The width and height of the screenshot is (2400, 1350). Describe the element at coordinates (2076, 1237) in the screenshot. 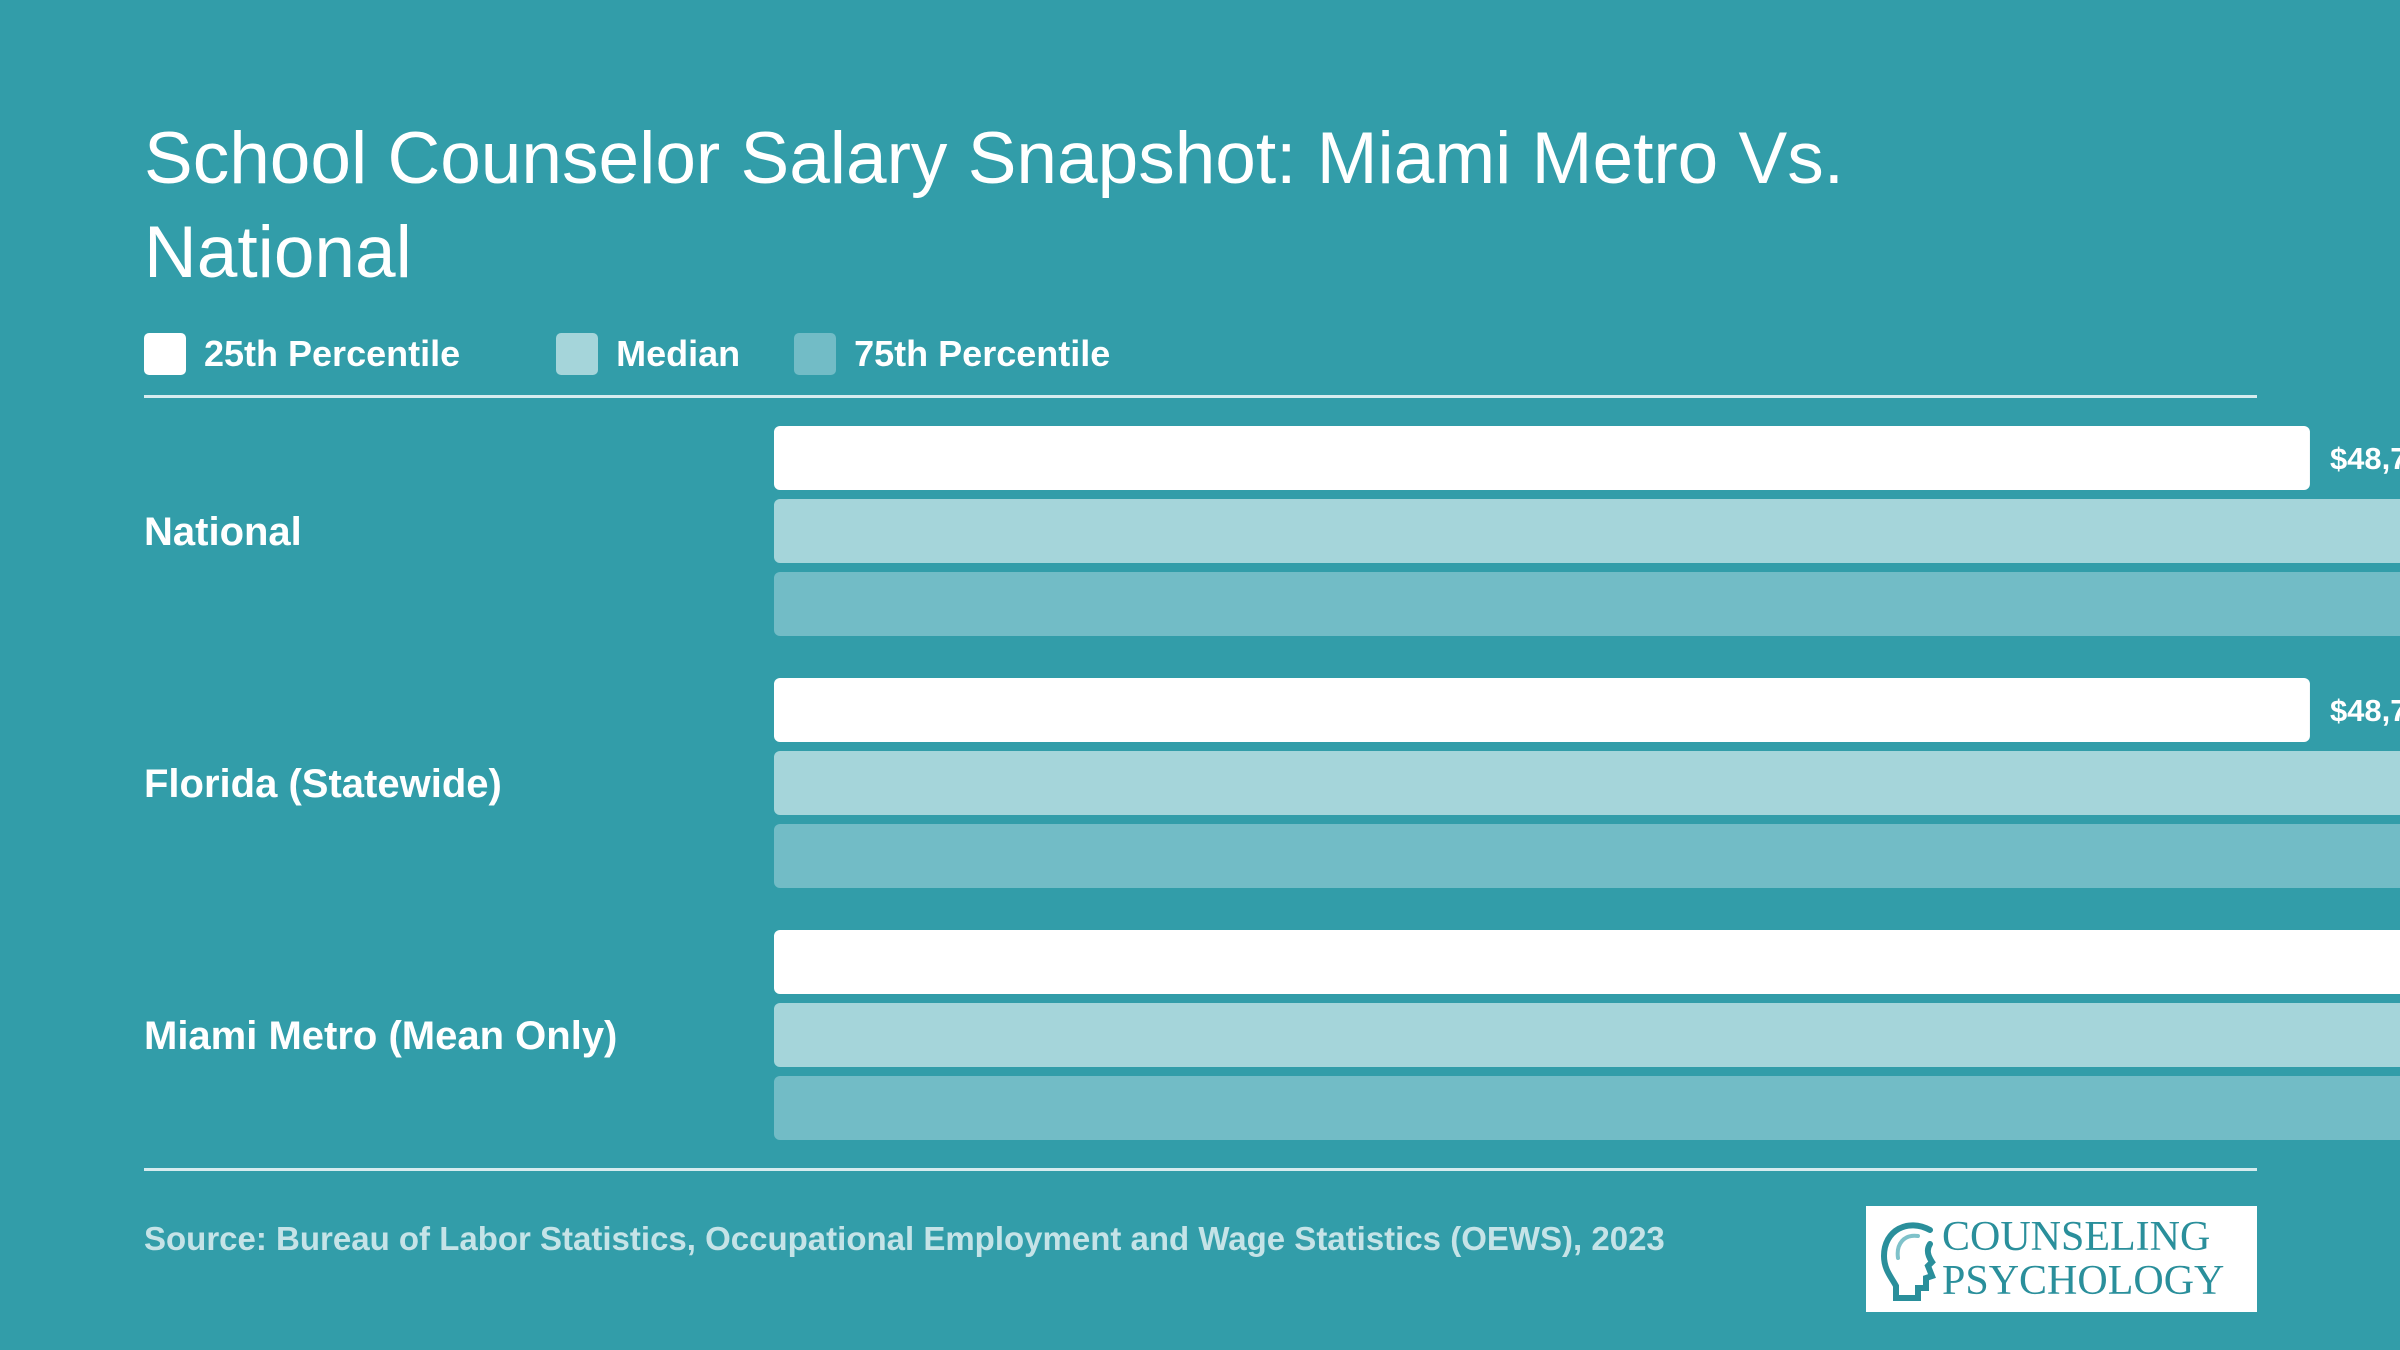

I see `logo-text-counseling: COUNSELING` at that location.